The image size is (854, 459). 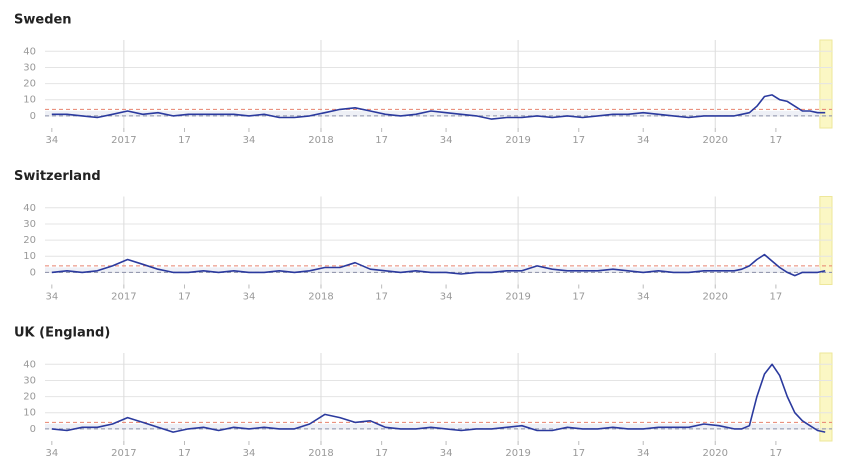 What do you see at coordinates (43, 20) in the screenshot?
I see `panel-title: Sweden` at bounding box center [43, 20].